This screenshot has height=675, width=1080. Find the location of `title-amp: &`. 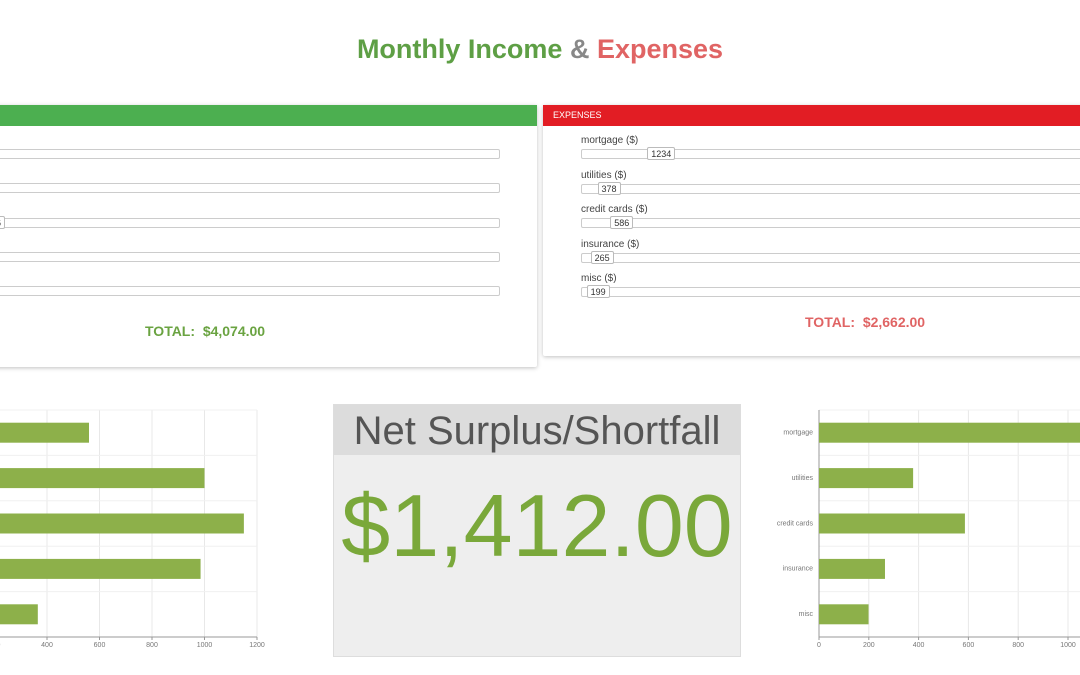

title-amp: & is located at coordinates (579, 49).